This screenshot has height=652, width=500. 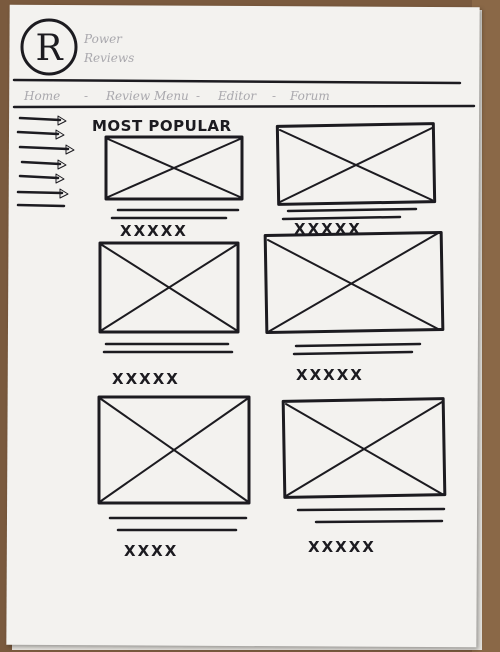 I want to click on logo-circle-icon, so click(x=49, y=47).